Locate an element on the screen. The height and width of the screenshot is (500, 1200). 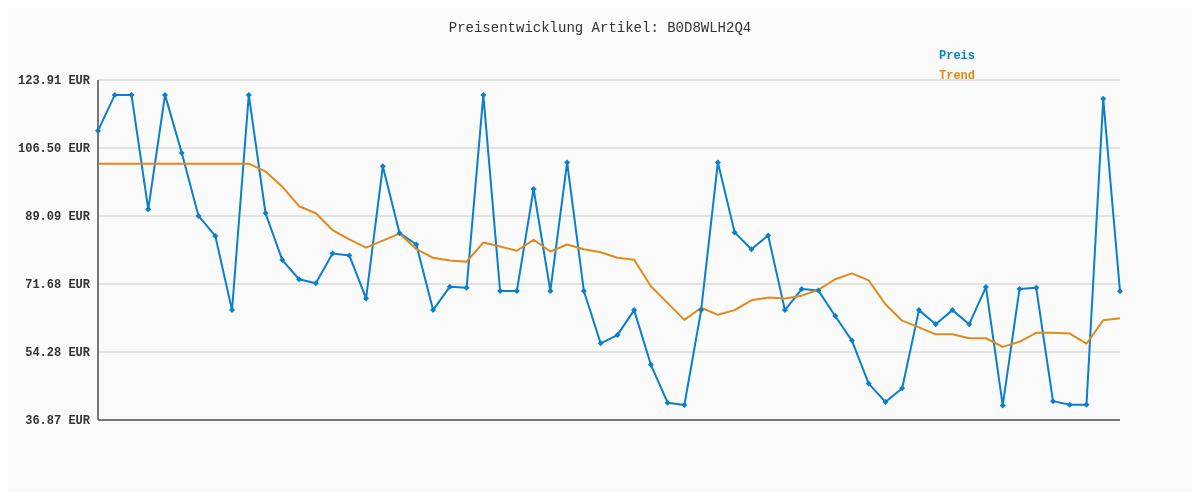
chart-title: Preisentwicklung Artikel: B0D8WLH2Q4 is located at coordinates (600, 28).